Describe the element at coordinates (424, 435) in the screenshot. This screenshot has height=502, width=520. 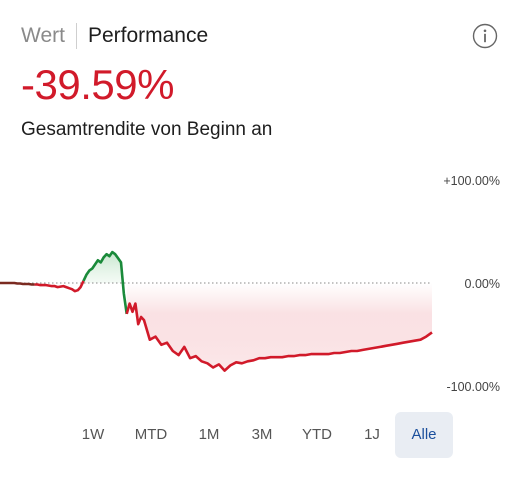
I see `range-button-alle: Alle` at that location.